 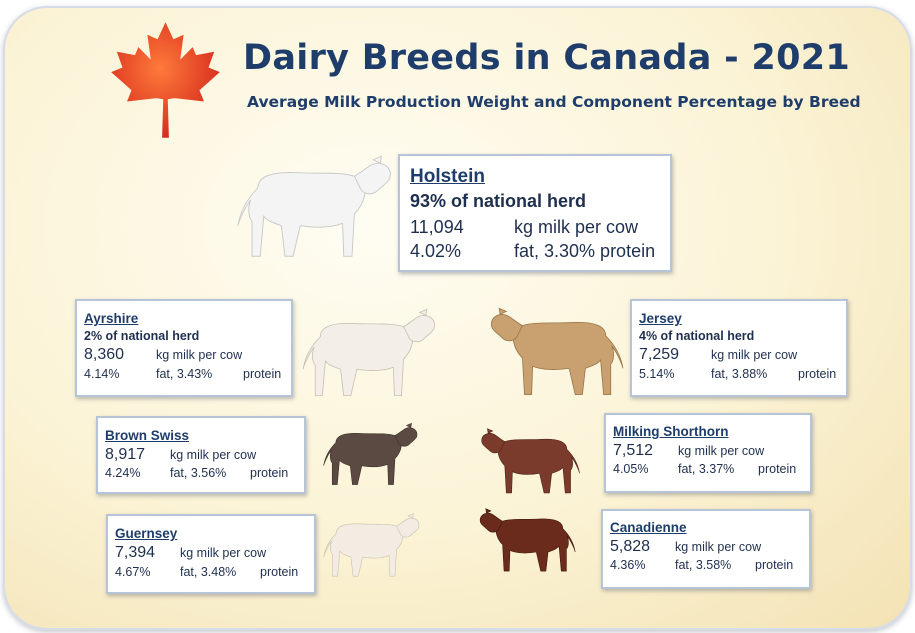 What do you see at coordinates (659, 354) in the screenshot?
I see `jersey-milk-value: 7,259` at bounding box center [659, 354].